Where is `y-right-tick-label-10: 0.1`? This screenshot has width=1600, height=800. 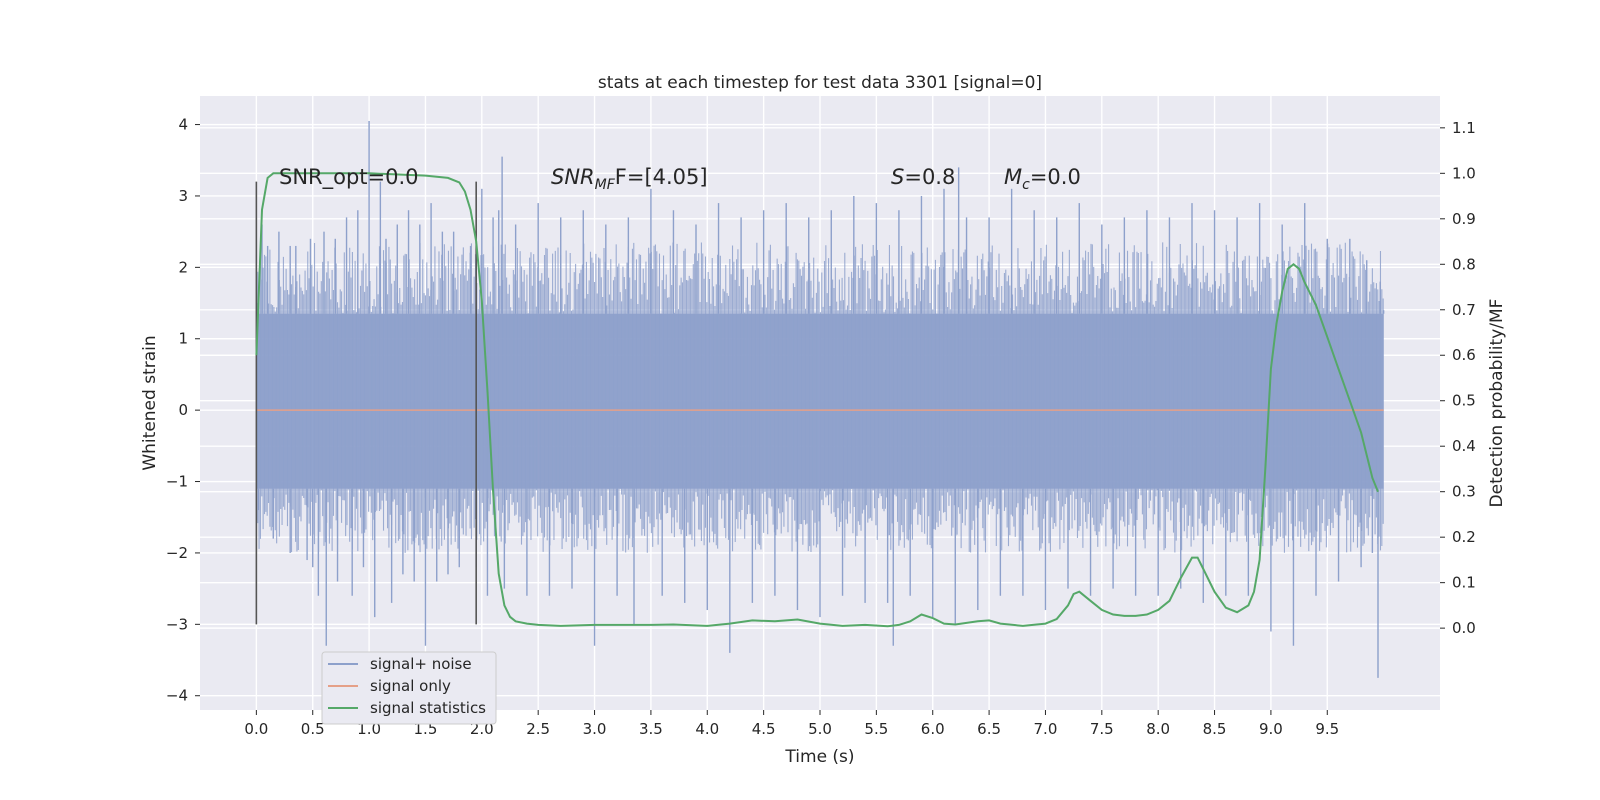 y-right-tick-label-10: 0.1 is located at coordinates (1464, 583).